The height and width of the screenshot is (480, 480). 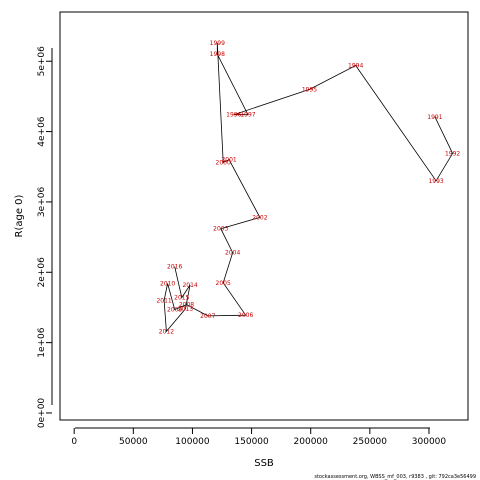 I want to click on year-label-2002: 2002, so click(x=259, y=217).